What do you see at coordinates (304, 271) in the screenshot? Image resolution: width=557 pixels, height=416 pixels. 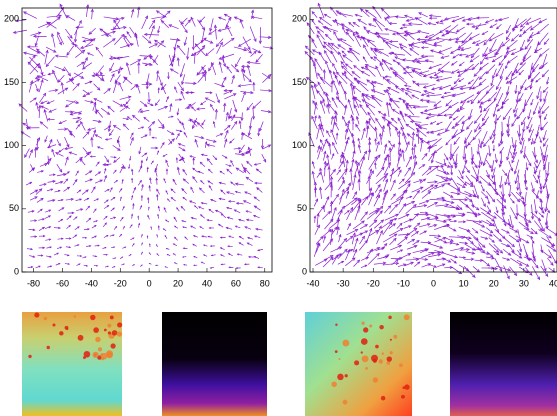 I see `y-tick-label: 0` at bounding box center [304, 271].